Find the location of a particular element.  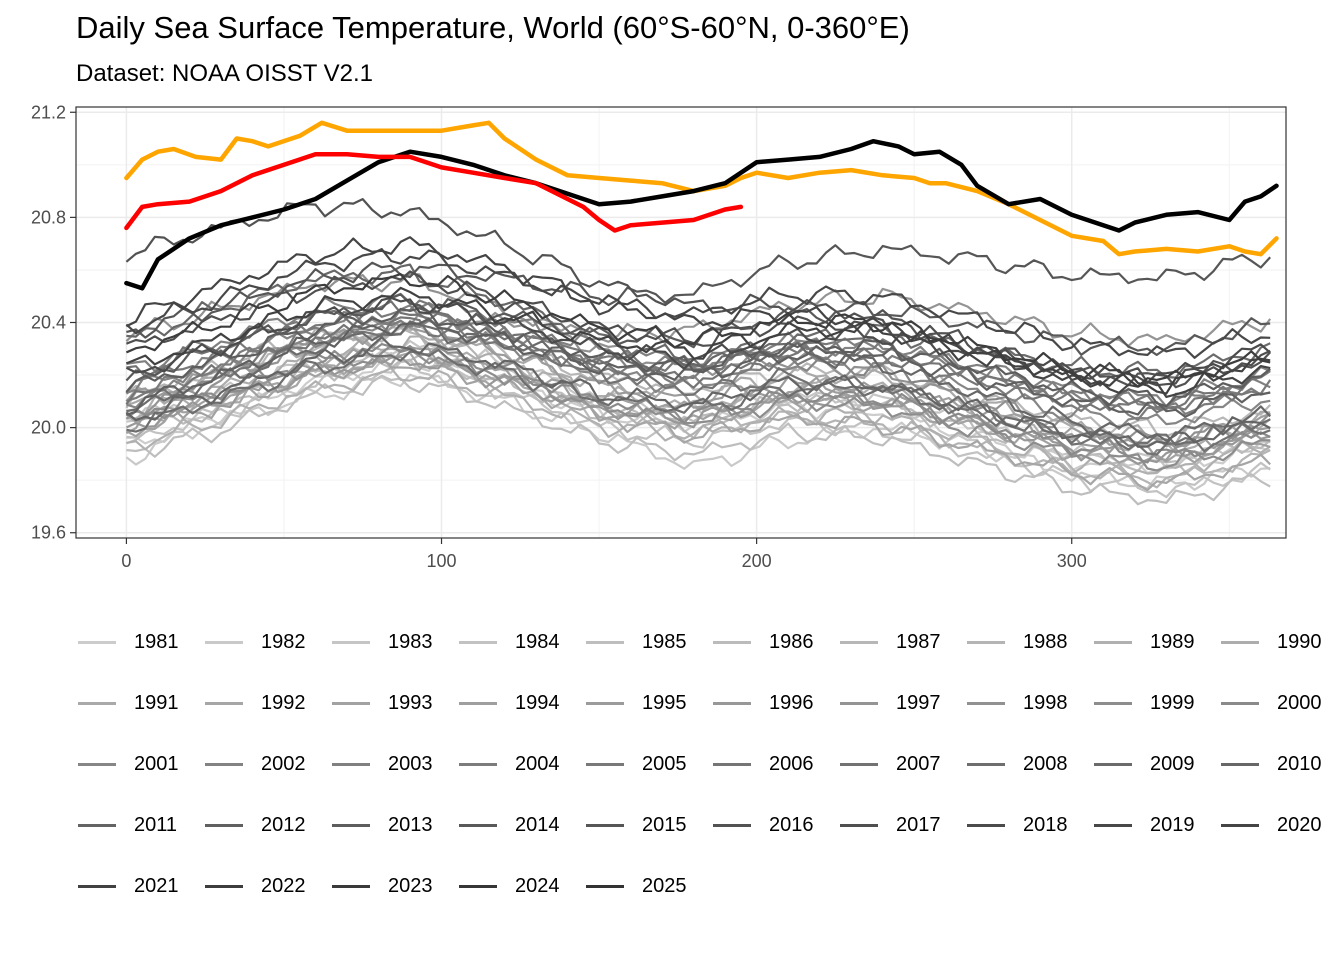

legend-label: 2015 is located at coordinates (664, 825).